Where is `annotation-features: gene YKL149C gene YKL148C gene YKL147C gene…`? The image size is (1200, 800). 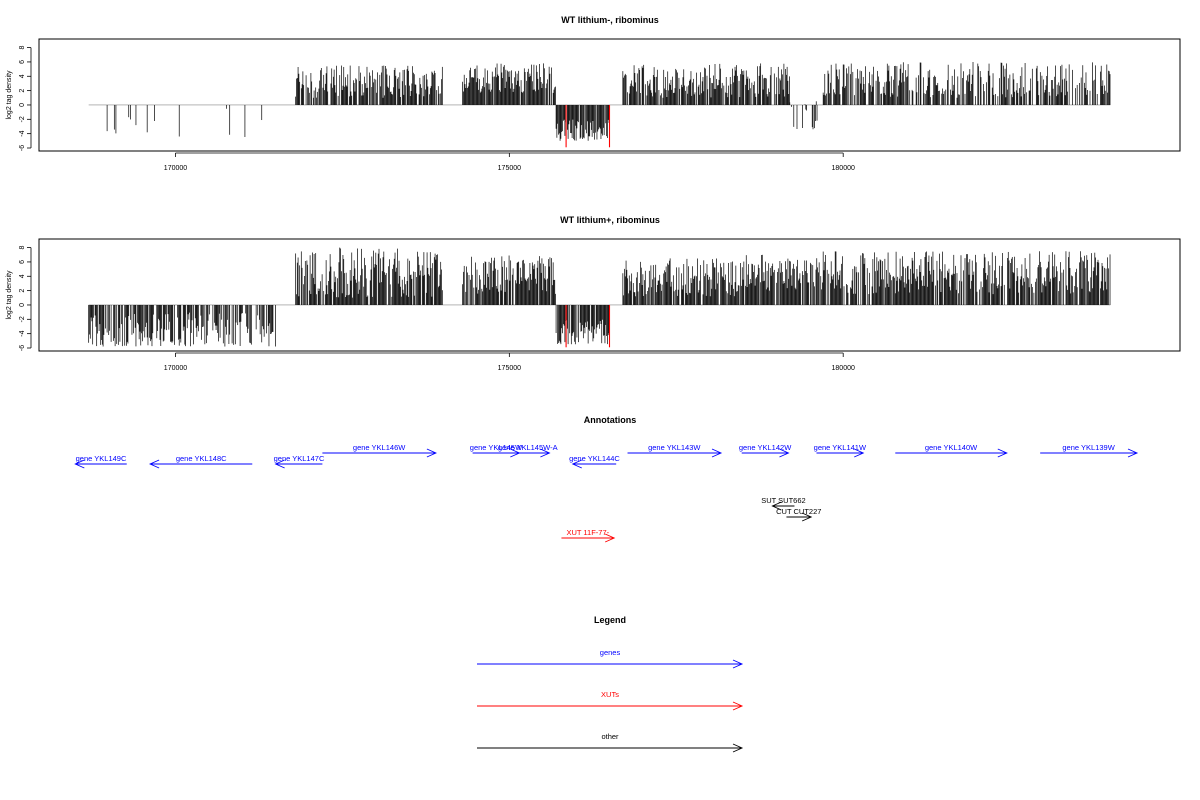
annotation-features: gene YKL149C gene YKL148C gene YKL147C gene… is located at coordinates (606, 493).